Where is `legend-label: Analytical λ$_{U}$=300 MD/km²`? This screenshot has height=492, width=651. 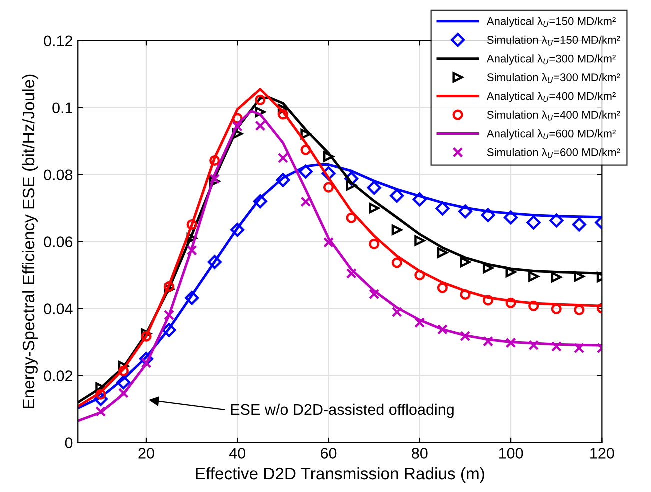 legend-label: Analytical λ$_{U}$=300 MD/km² is located at coordinates (551, 59).